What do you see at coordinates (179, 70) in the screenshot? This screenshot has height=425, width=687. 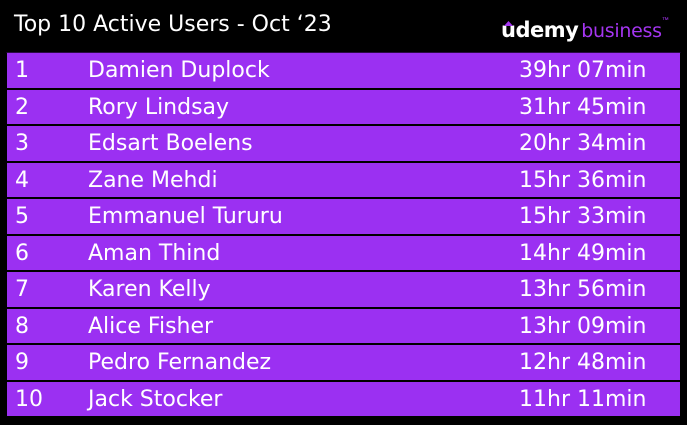 I see `name-cell: Damien Duplock` at bounding box center [179, 70].